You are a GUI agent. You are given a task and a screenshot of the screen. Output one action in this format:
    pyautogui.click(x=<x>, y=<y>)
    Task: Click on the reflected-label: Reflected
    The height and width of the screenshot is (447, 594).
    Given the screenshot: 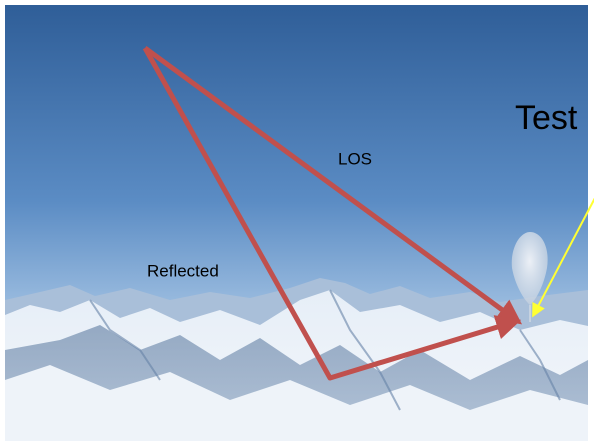 What is the action you would take?
    pyautogui.click(x=183, y=270)
    